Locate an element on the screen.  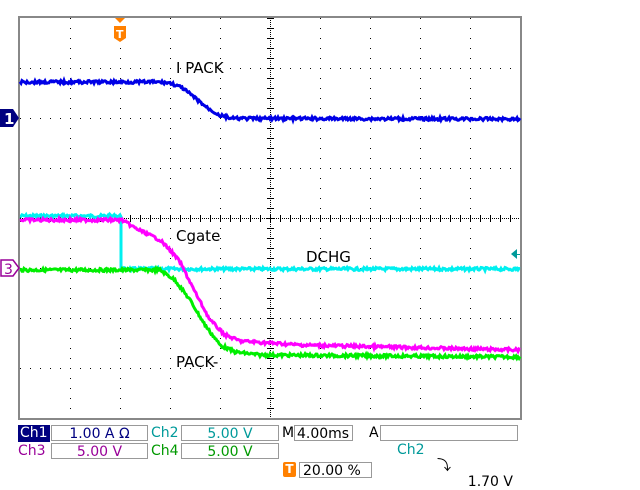
ch3-tag: Ch3 is located at coordinates (32, 451).